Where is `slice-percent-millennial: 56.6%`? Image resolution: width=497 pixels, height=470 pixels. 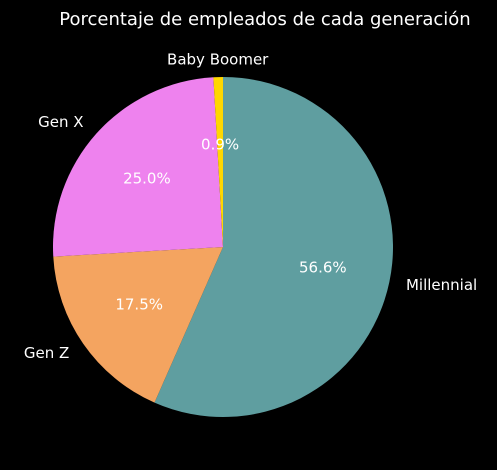
slice-percent-millennial: 56.6% is located at coordinates (323, 267).